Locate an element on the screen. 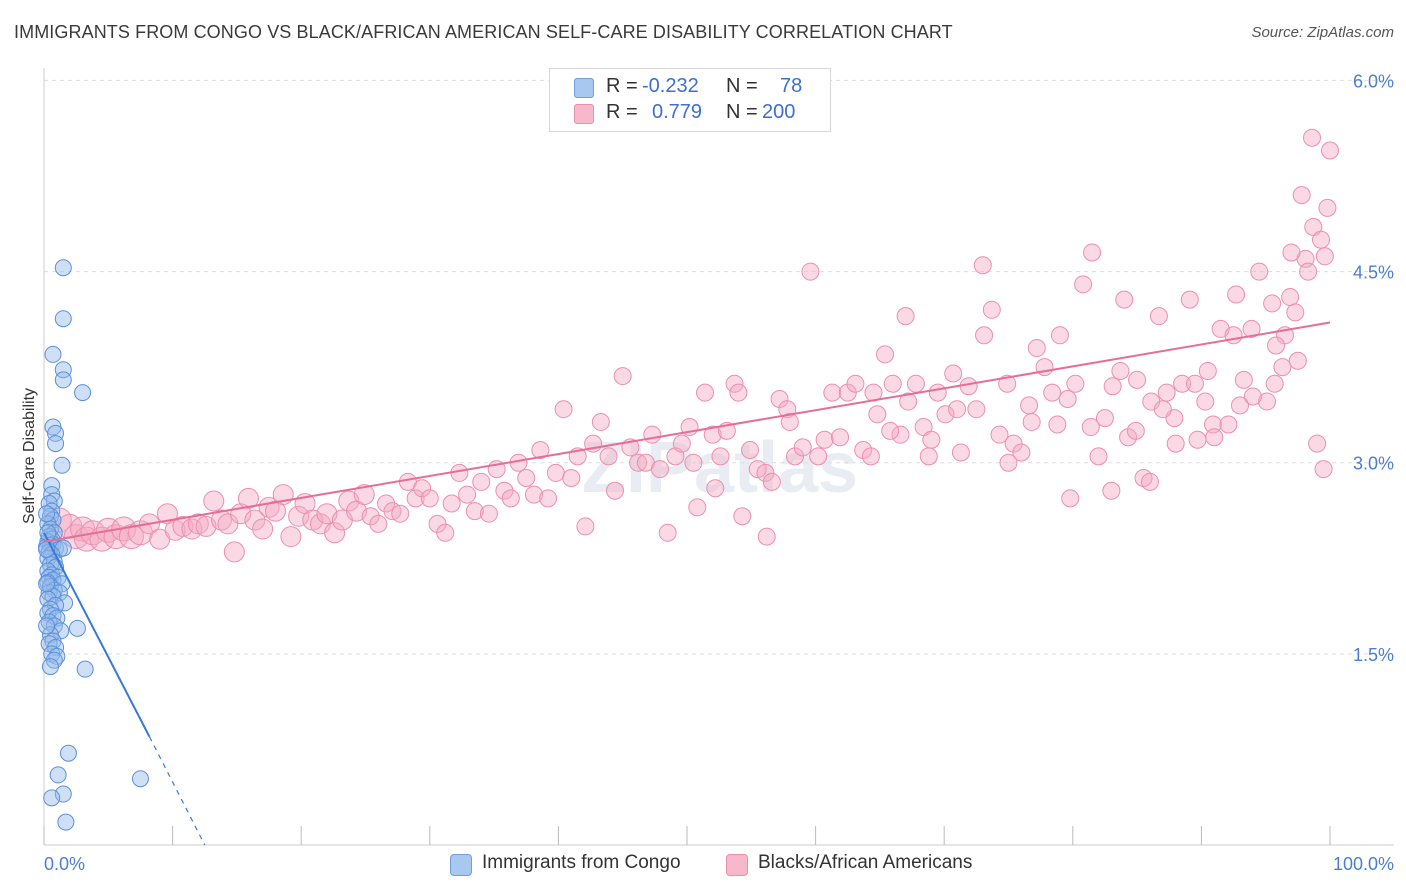 The image size is (1406, 892). y-tick-label: 1.5% is located at coordinates (1373, 655).